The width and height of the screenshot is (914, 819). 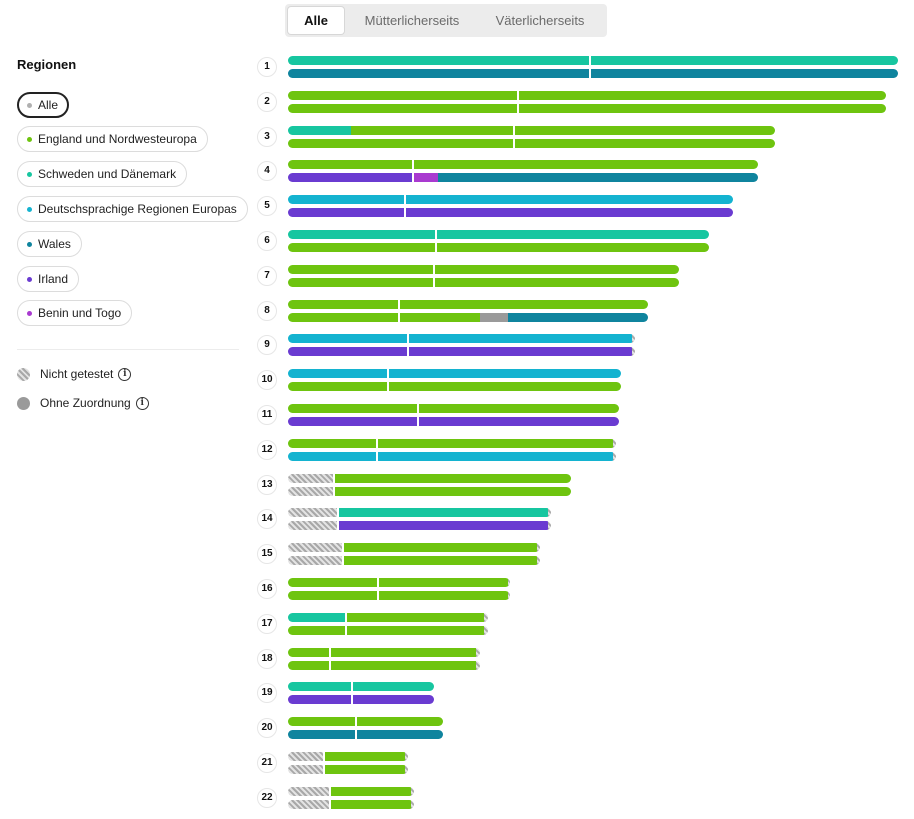 I want to click on chromosome-5-upper-bar, so click(x=510, y=200).